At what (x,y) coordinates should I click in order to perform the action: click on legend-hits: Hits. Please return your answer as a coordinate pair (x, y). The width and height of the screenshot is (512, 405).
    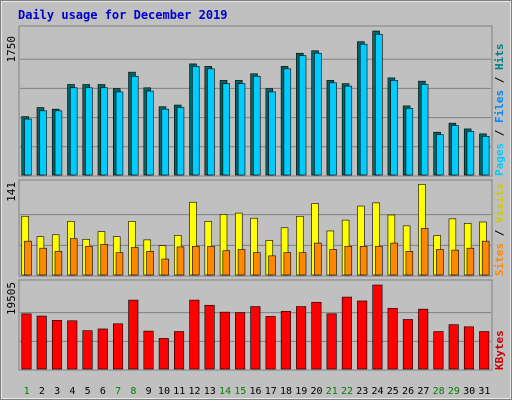
    Looking at the image, I should click on (499, 57).